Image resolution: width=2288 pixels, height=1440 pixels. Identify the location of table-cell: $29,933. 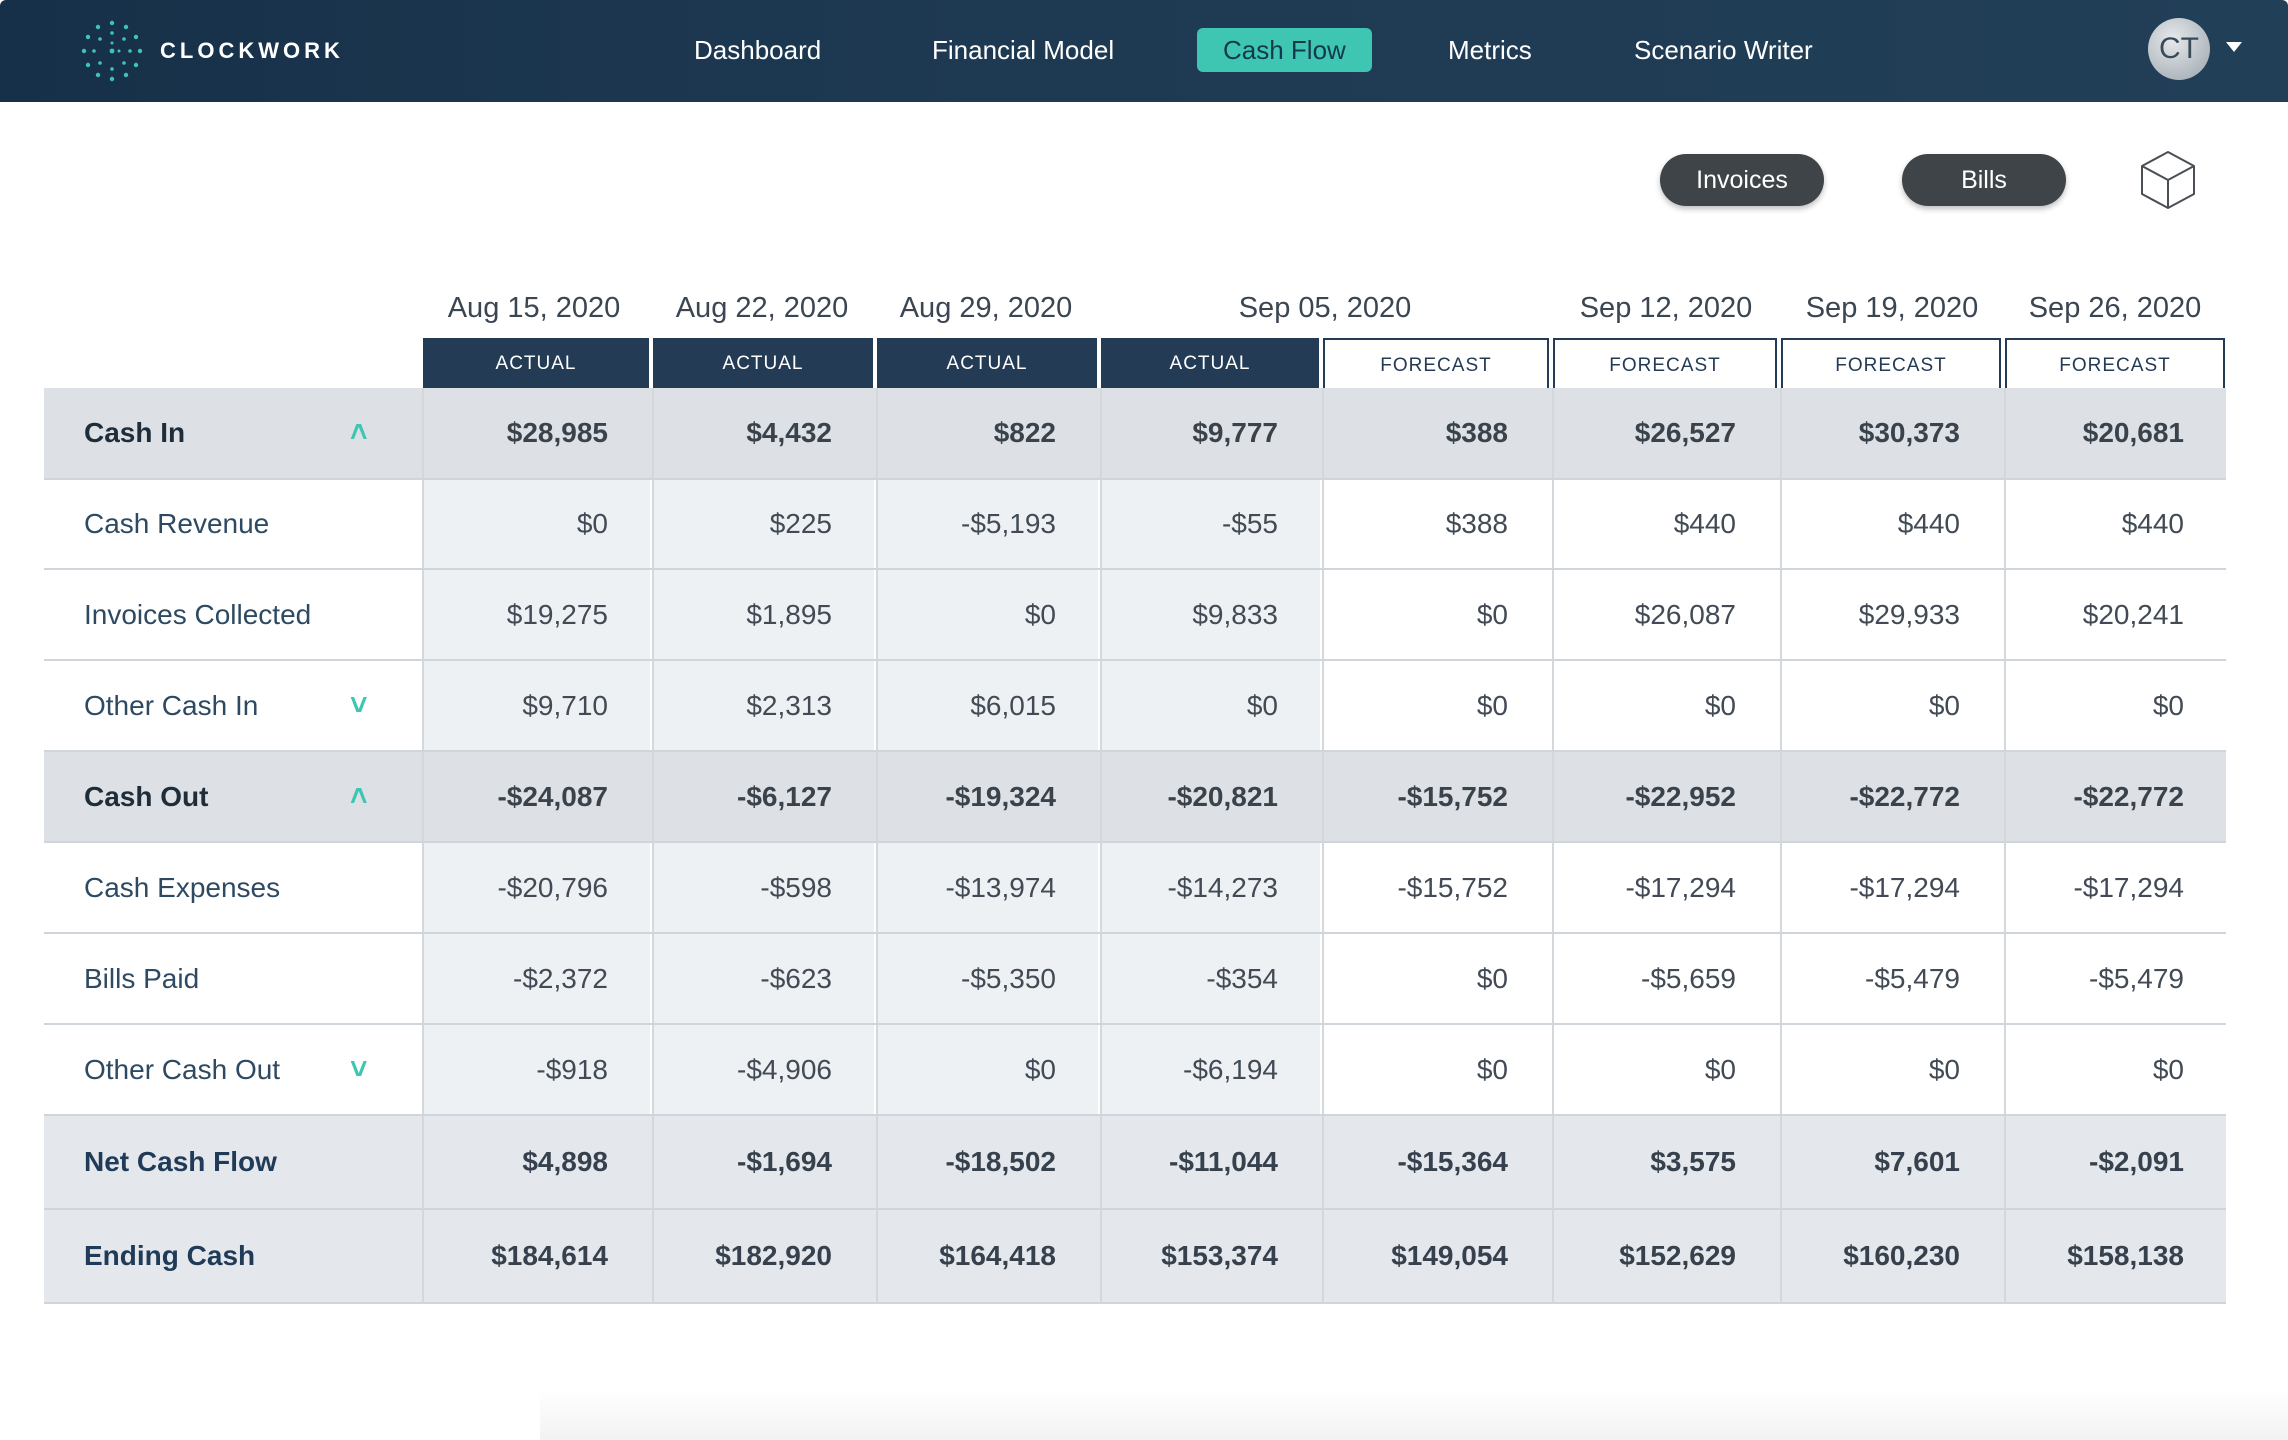
(1891, 614).